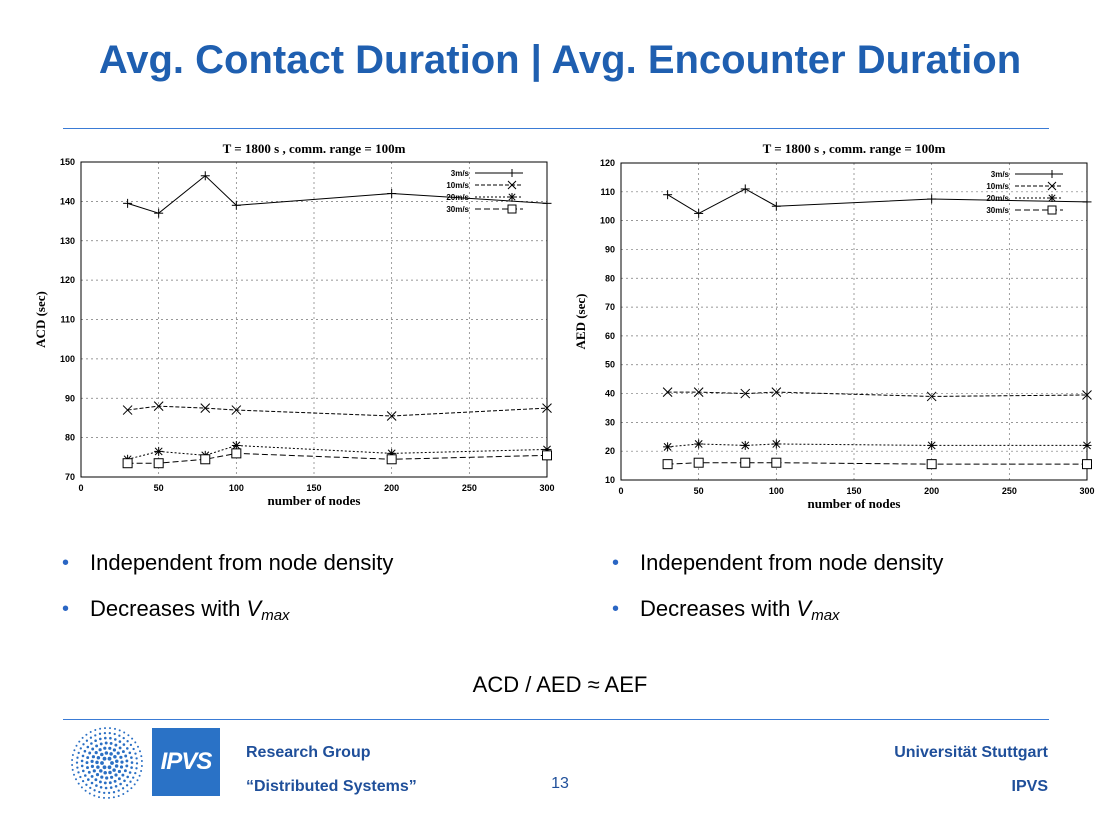  I want to click on legend-label: 20m/s, so click(997, 198).